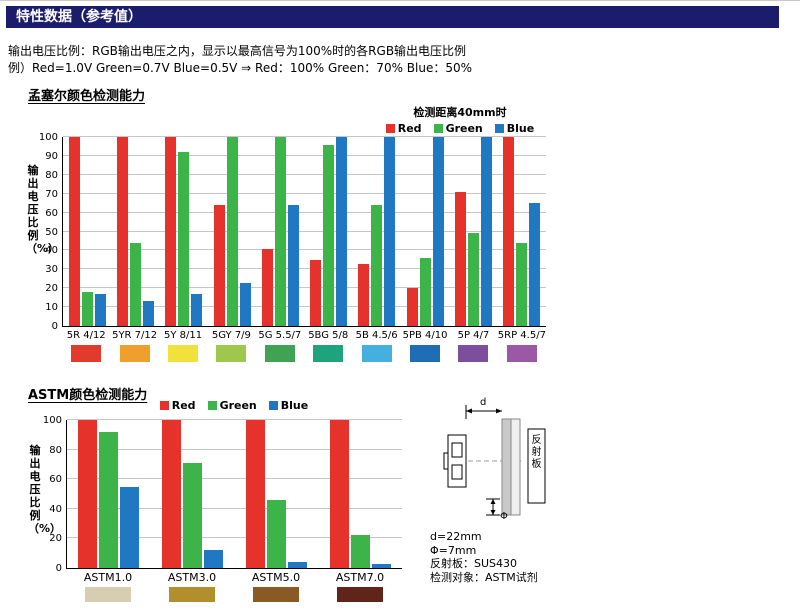 The width and height of the screenshot is (800, 614). I want to click on y-tick-label: 100, so click(52, 420).